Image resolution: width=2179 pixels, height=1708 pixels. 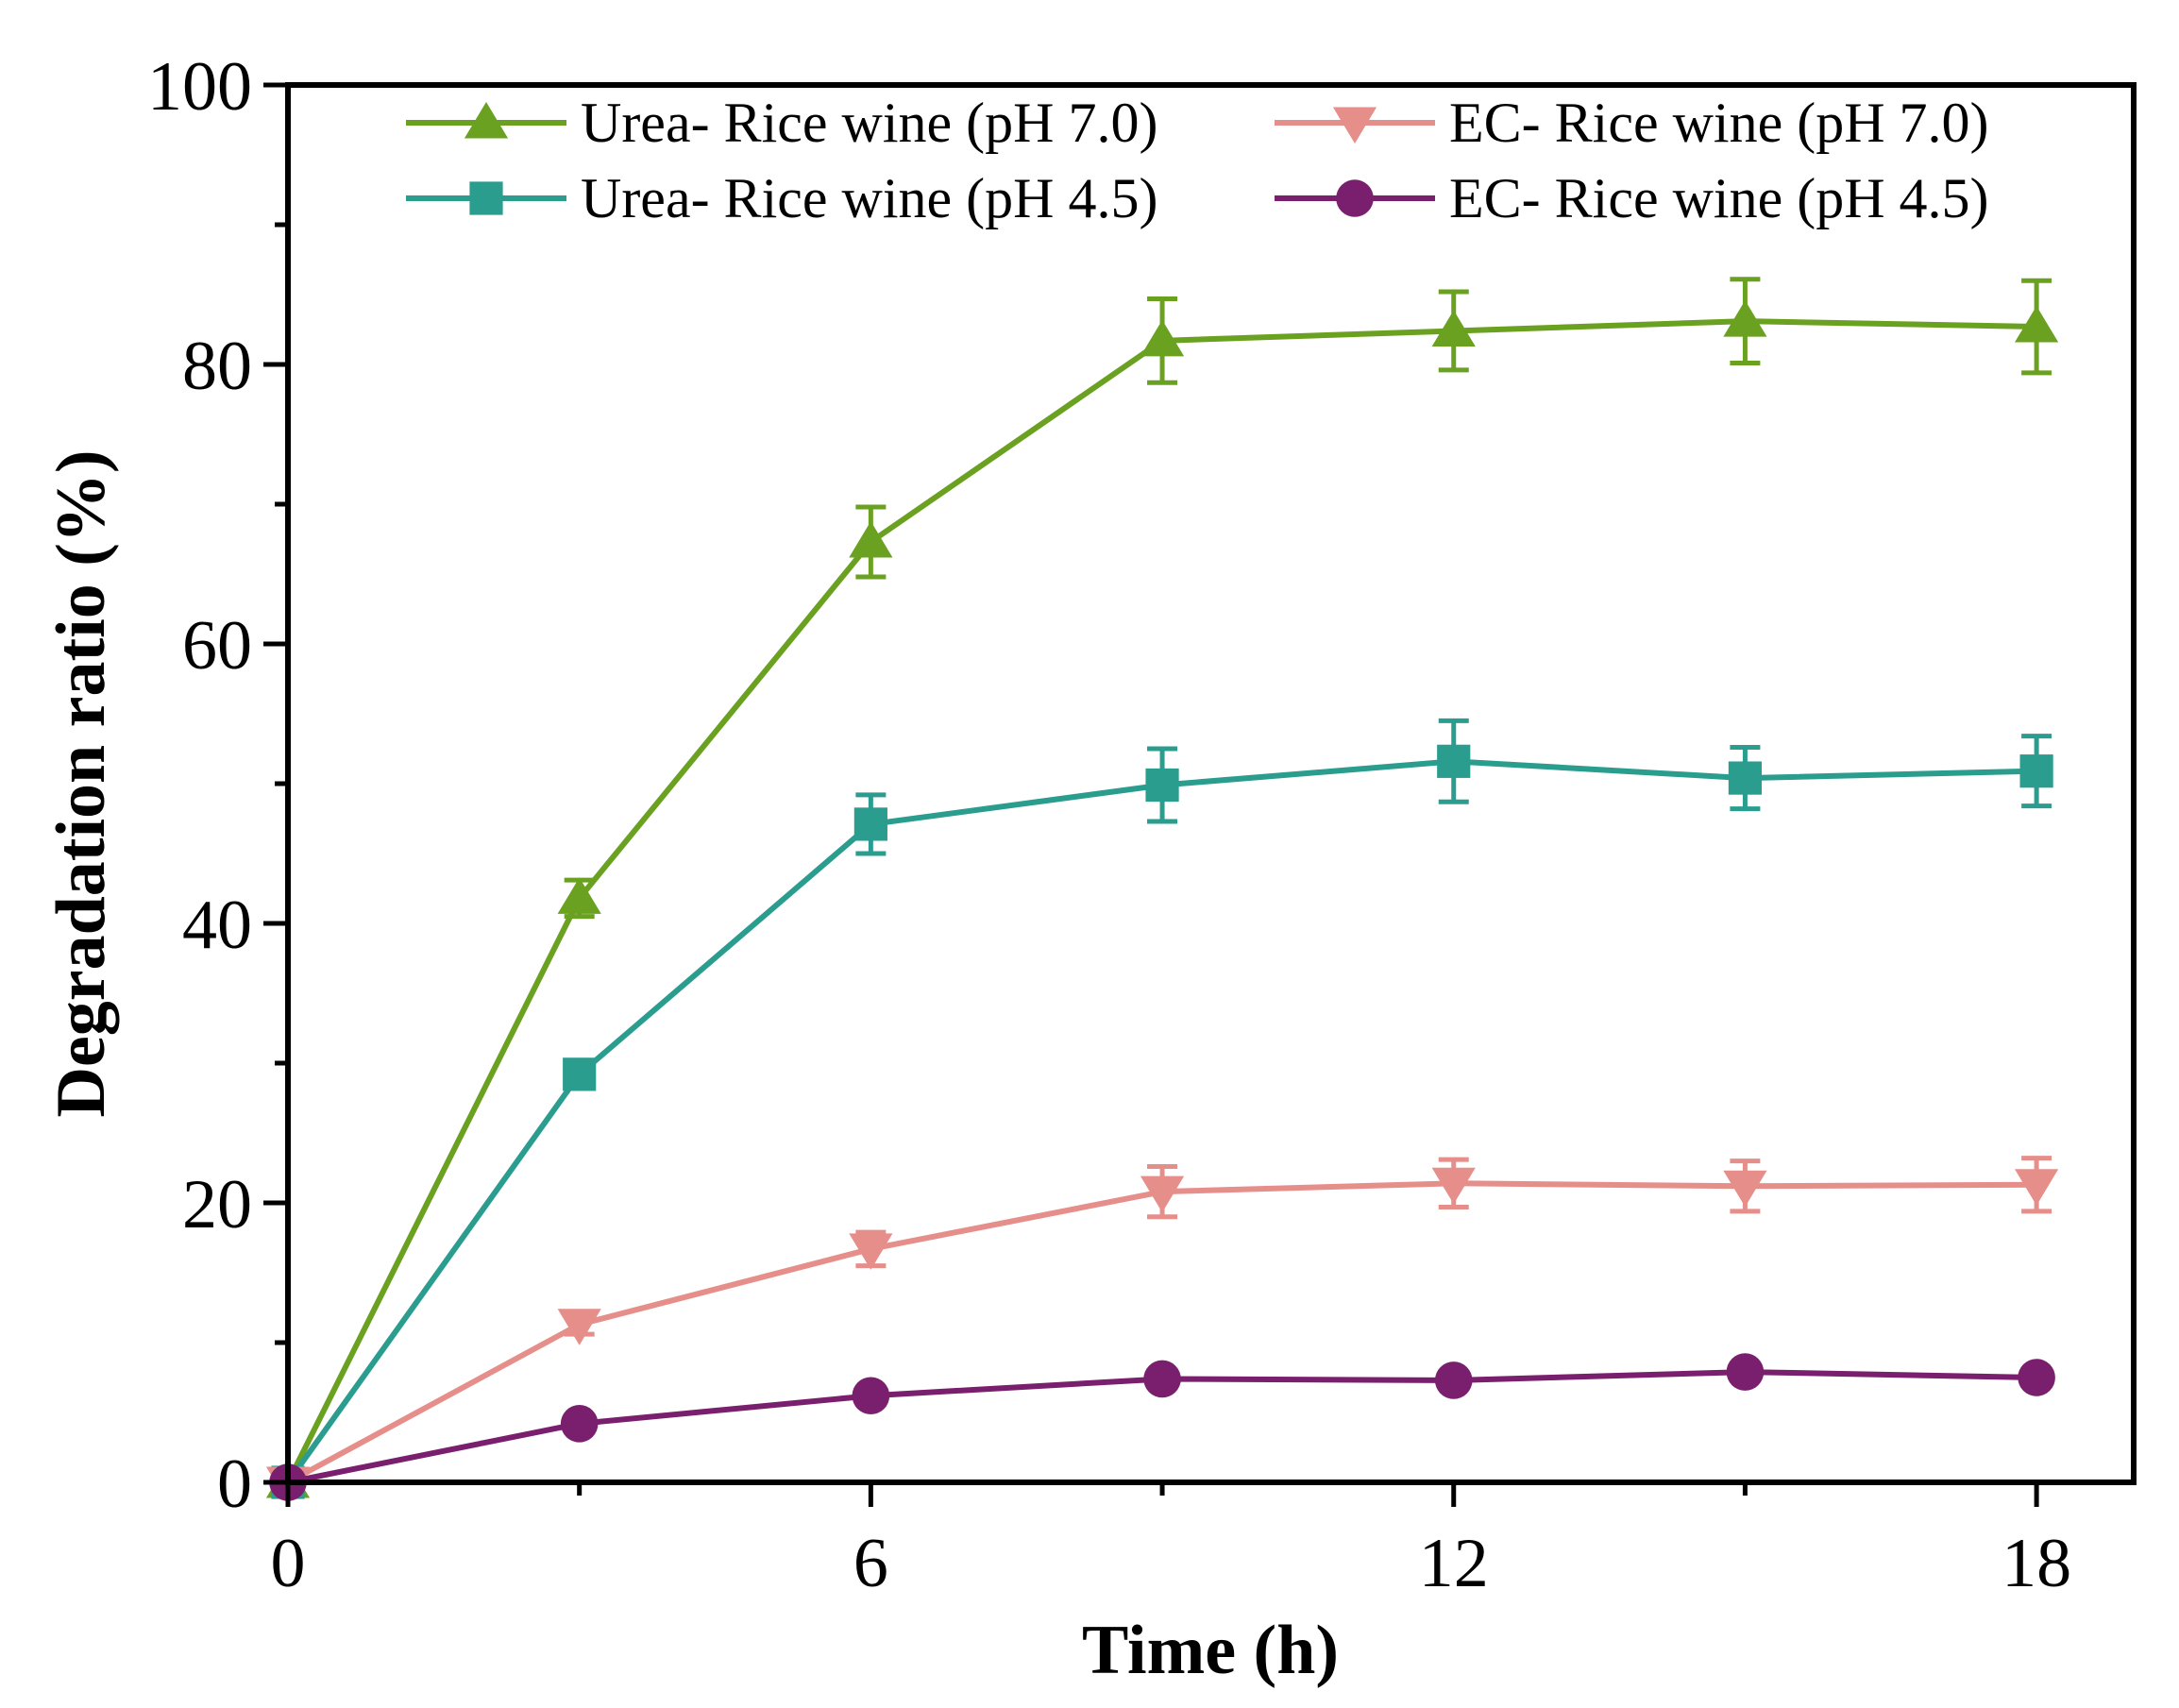 What do you see at coordinates (1454, 1563) in the screenshot?
I see `x-tick-label: 12` at bounding box center [1454, 1563].